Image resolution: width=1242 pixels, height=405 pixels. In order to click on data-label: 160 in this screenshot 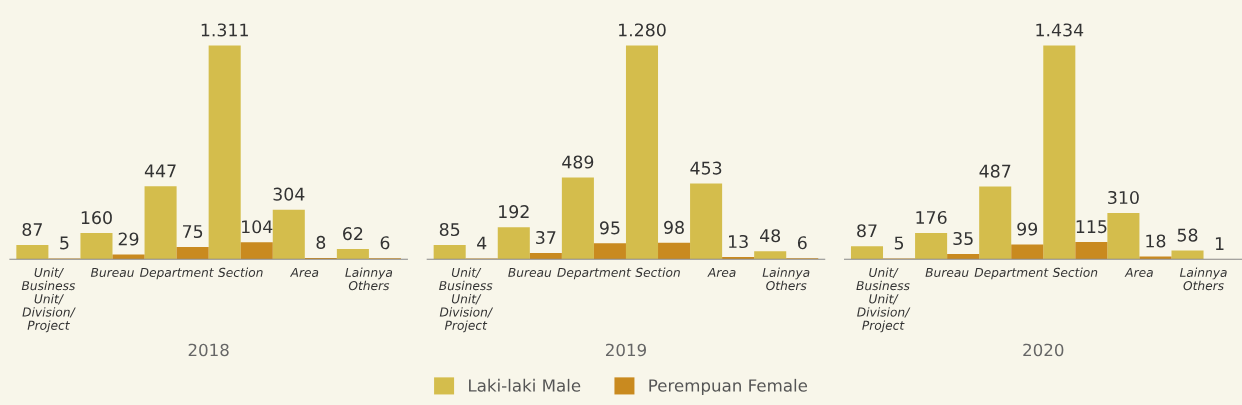, I will do `click(96, 218)`.